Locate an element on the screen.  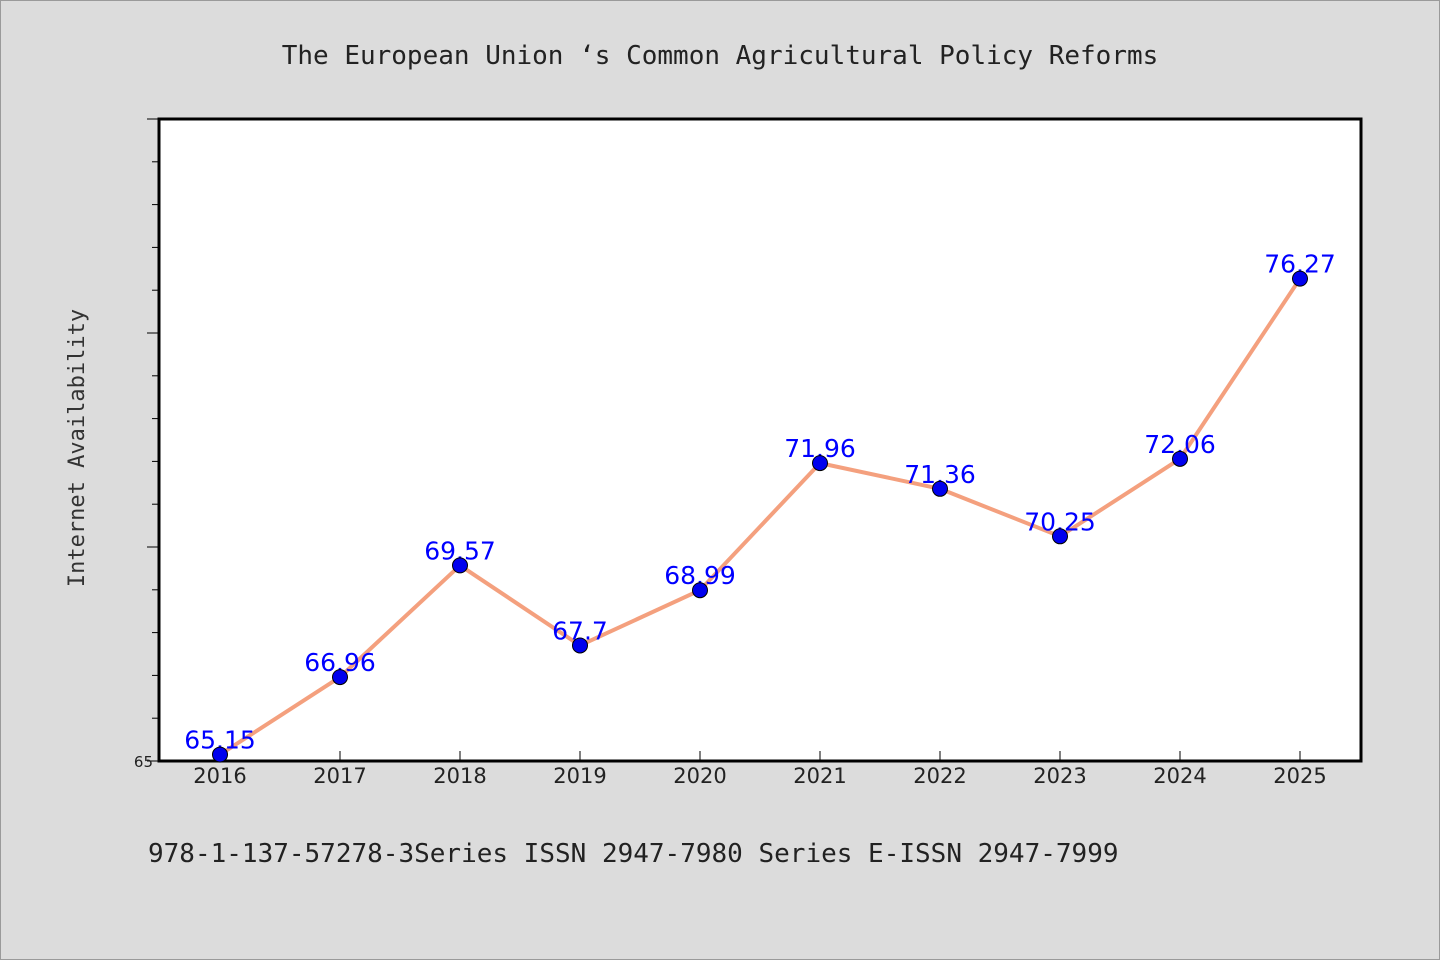
x-tick-label: 2023 is located at coordinates (1059, 776).